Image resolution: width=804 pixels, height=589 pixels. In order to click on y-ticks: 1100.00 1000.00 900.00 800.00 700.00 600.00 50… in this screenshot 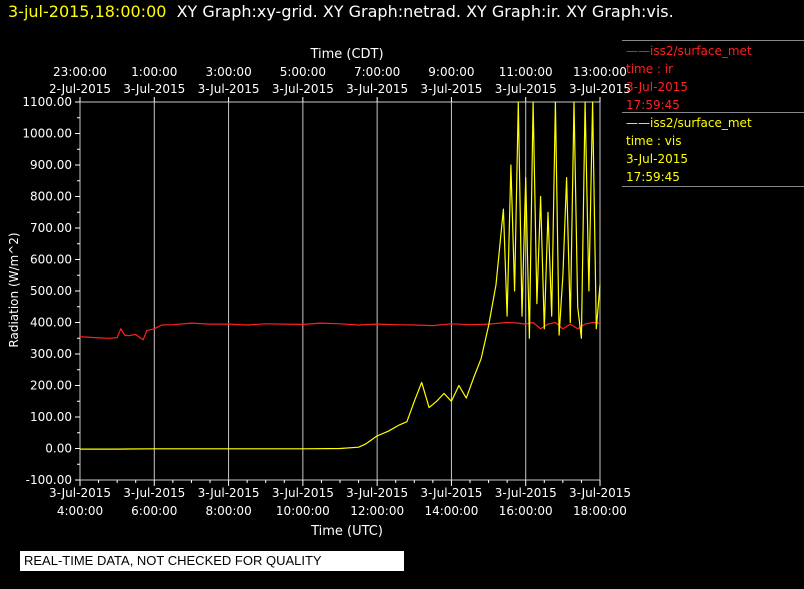, I will do `click(51, 291)`.